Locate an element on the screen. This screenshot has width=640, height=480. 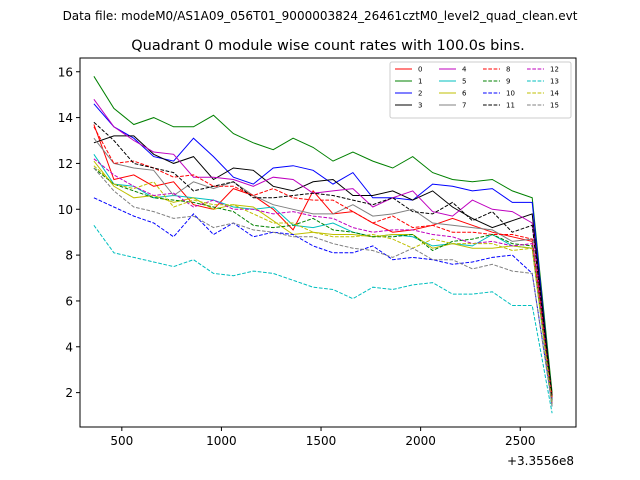
x-tick-label: 1500 is located at coordinates (321, 441).